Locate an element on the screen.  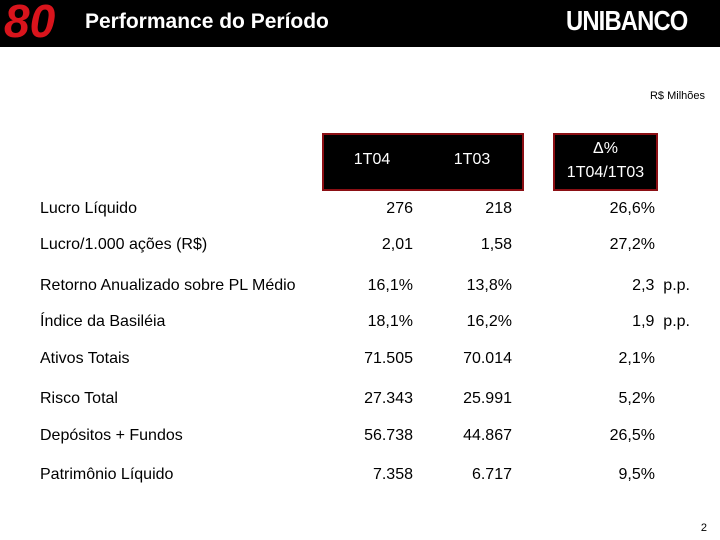
cell-value: 26,6% is located at coordinates (632, 208).